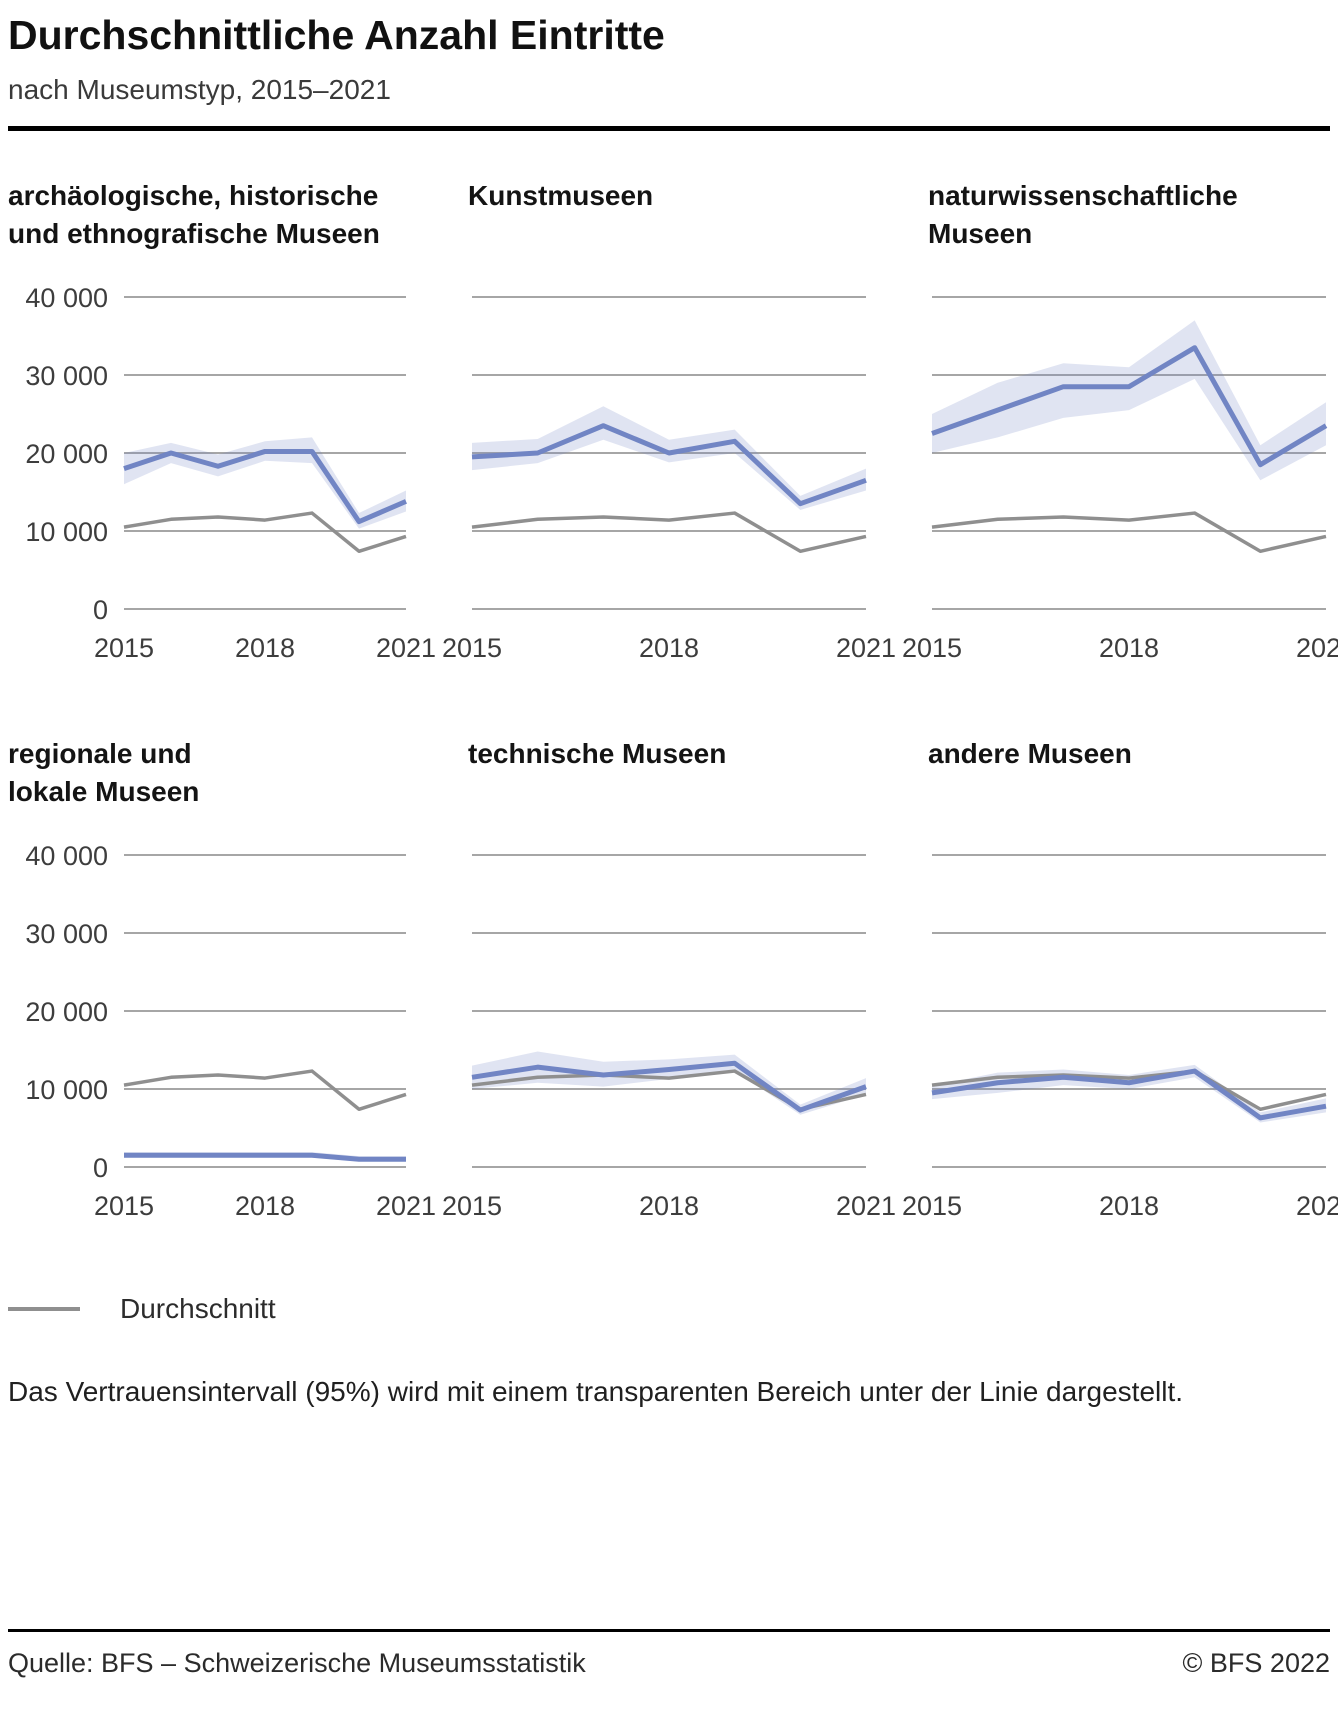 This screenshot has height=1721, width=1338. Describe the element at coordinates (597, 753) in the screenshot. I see `panel-title: technische Museen` at that location.